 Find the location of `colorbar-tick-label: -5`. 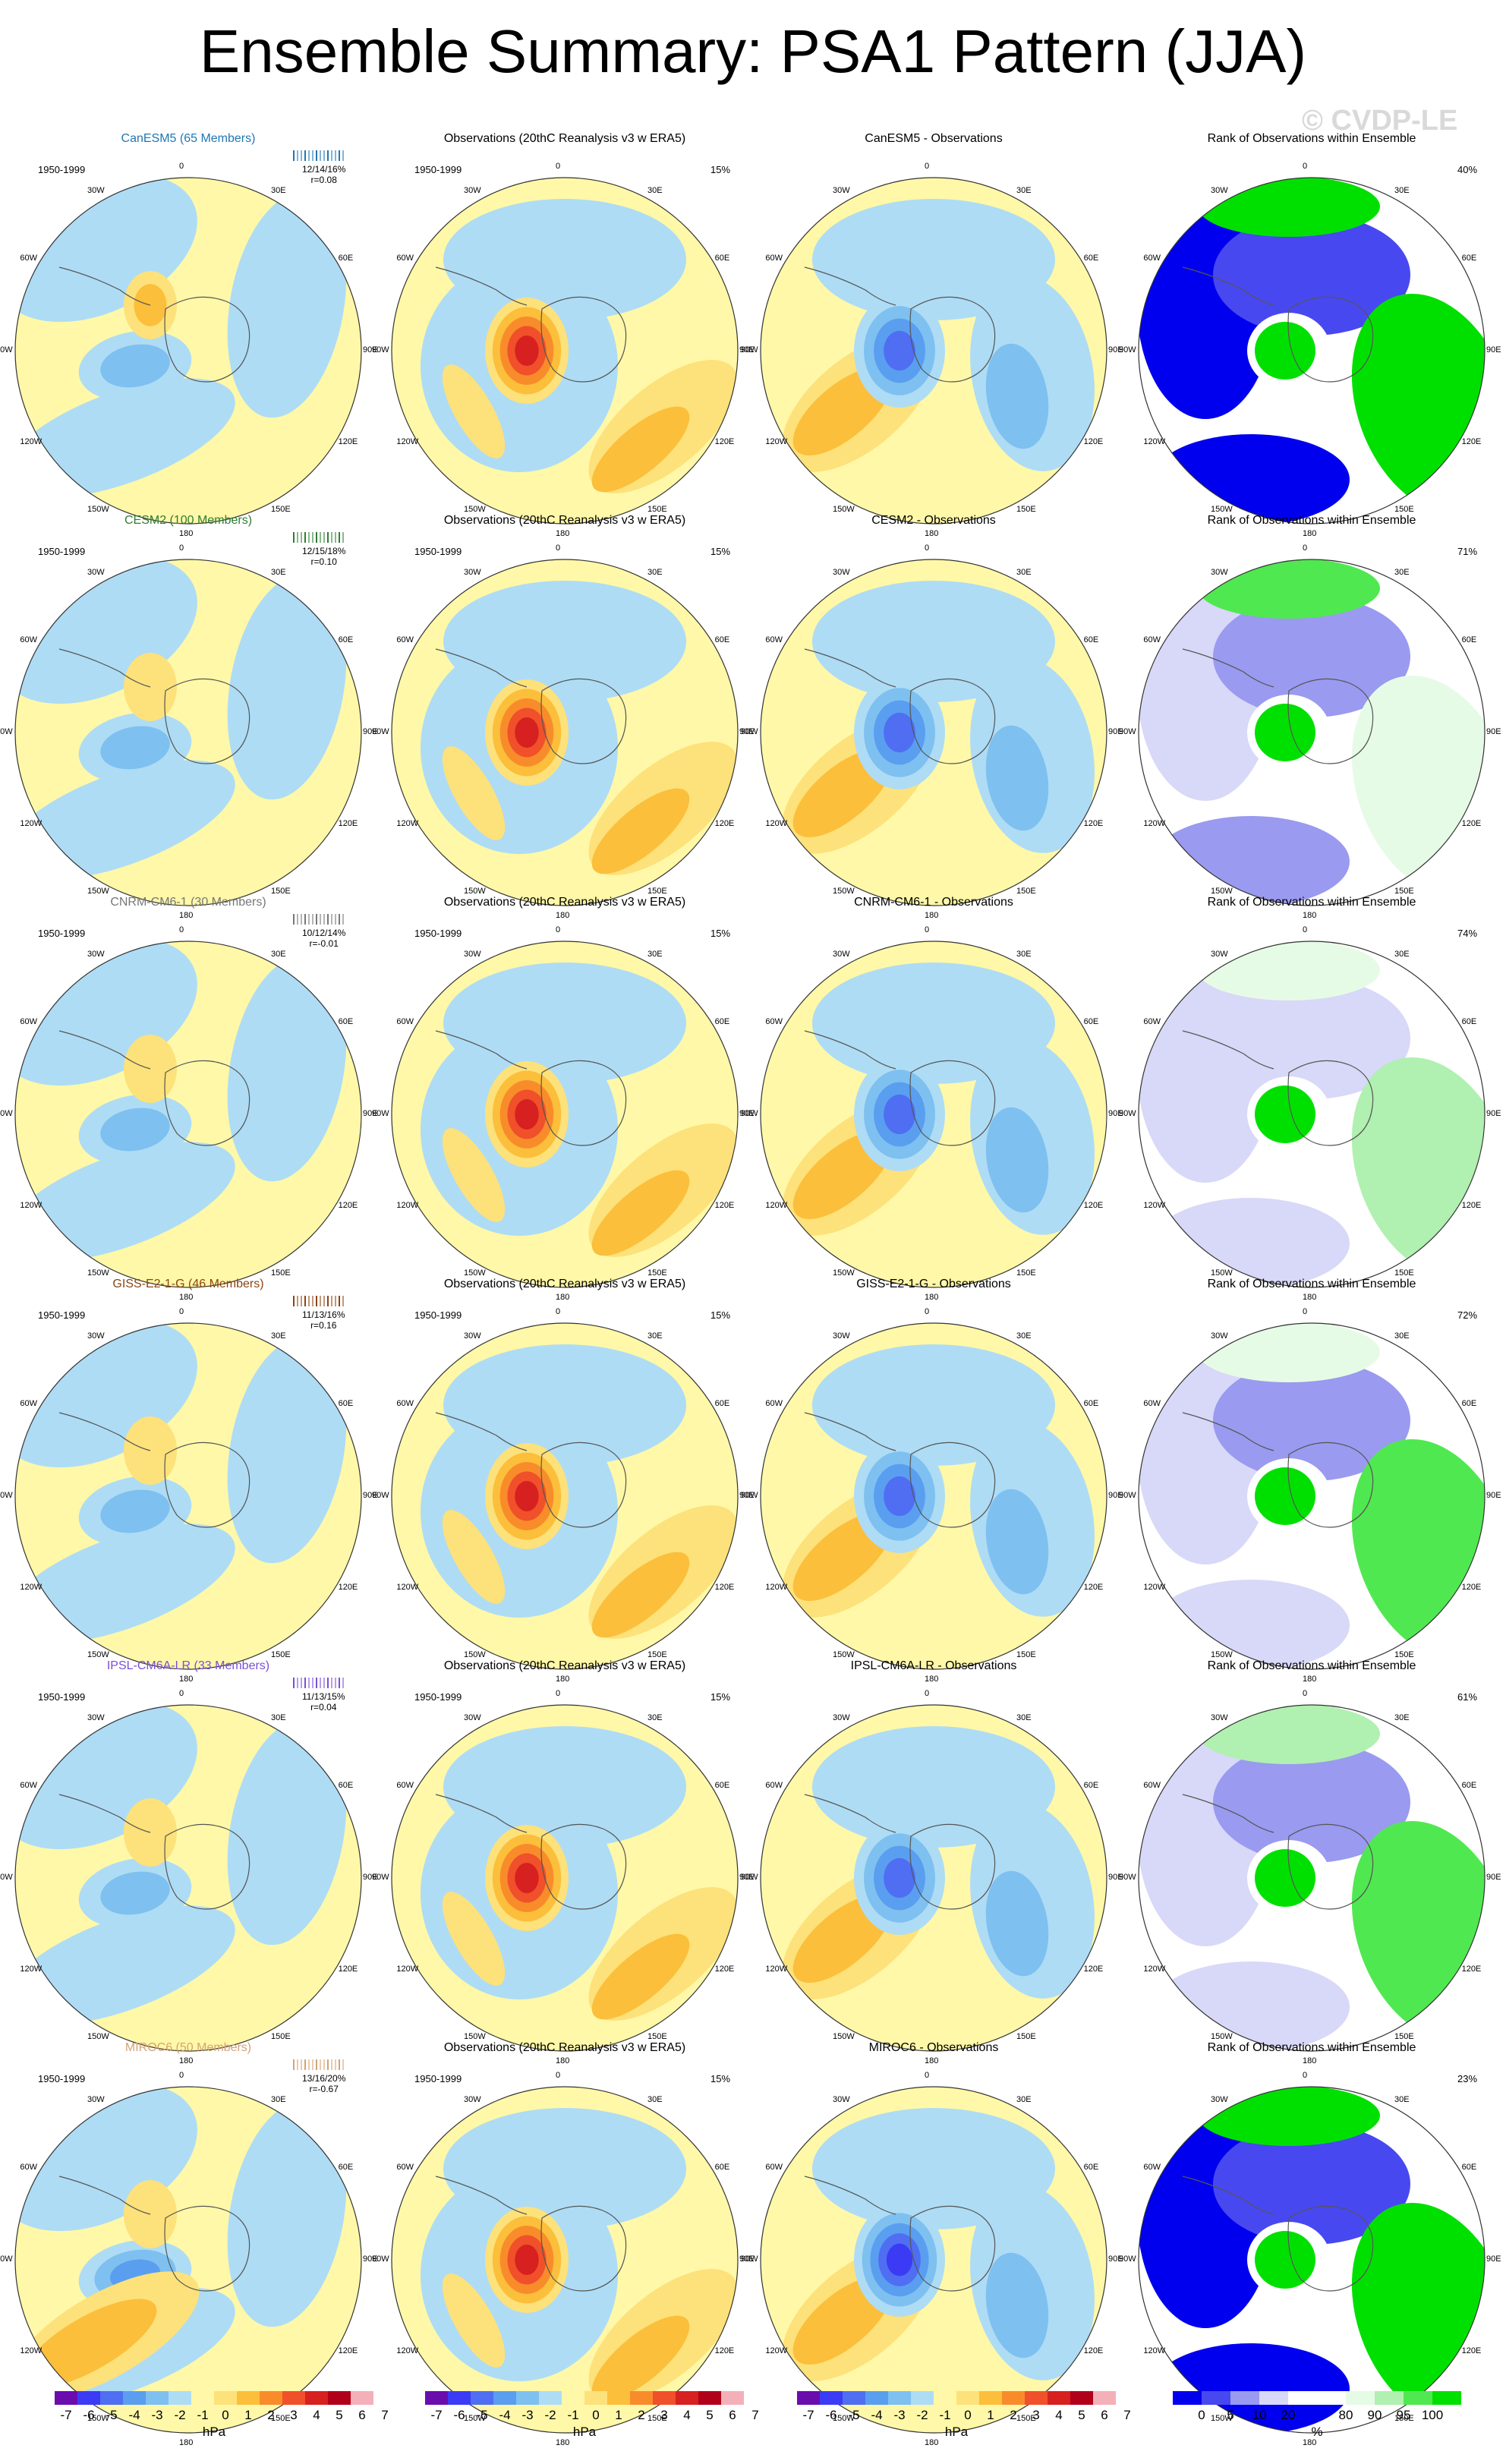

colorbar-tick-label: -5 is located at coordinates (854, 2415).